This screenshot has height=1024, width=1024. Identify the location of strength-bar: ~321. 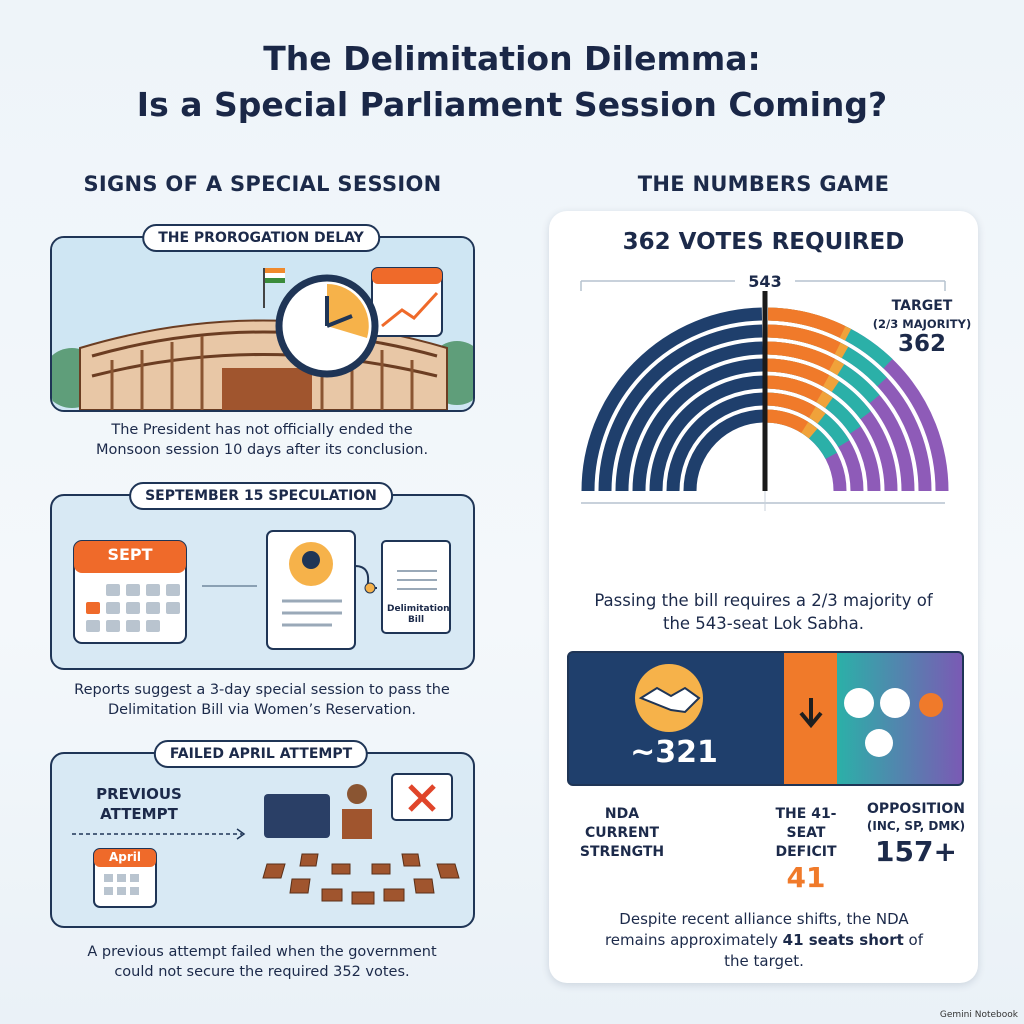
(765, 718).